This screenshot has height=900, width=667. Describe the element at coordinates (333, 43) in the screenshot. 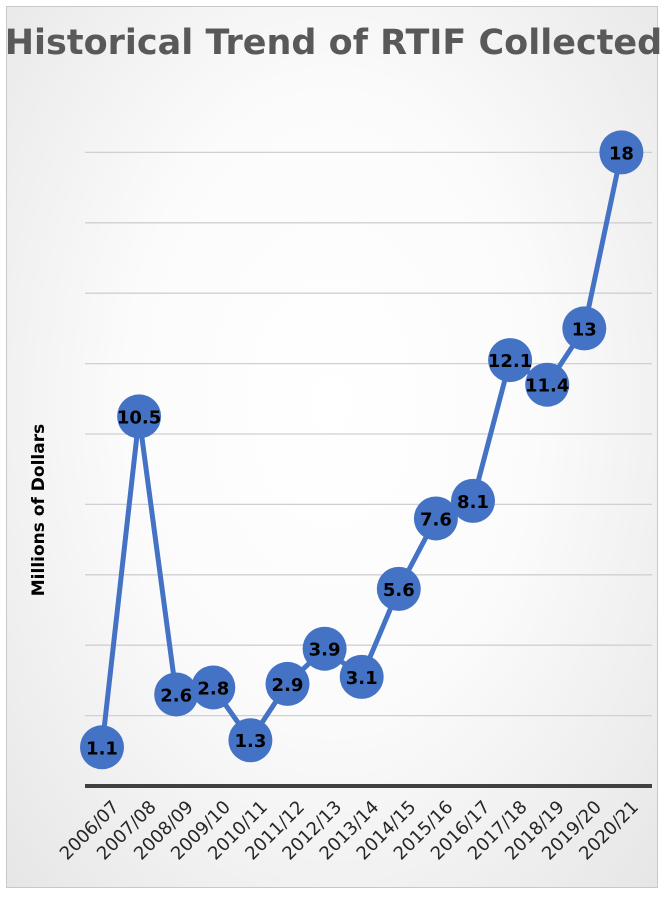

I see `chart-title: Historical Trend of RTIF Collected` at that location.